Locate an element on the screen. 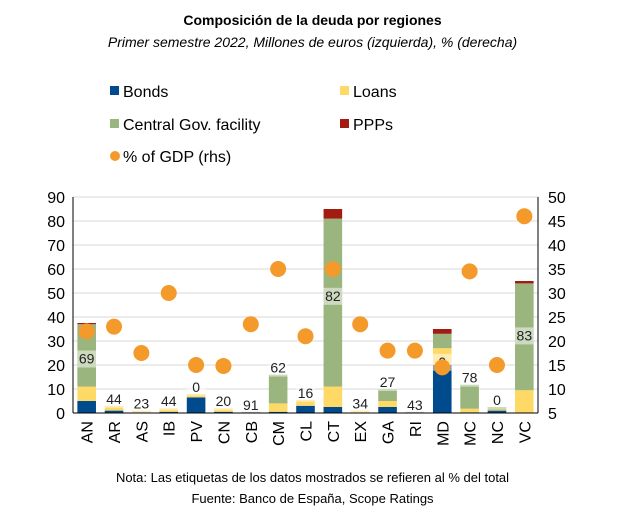 Image resolution: width=625 pixels, height=523 pixels. legend-label: Central Gov. facility is located at coordinates (192, 125).